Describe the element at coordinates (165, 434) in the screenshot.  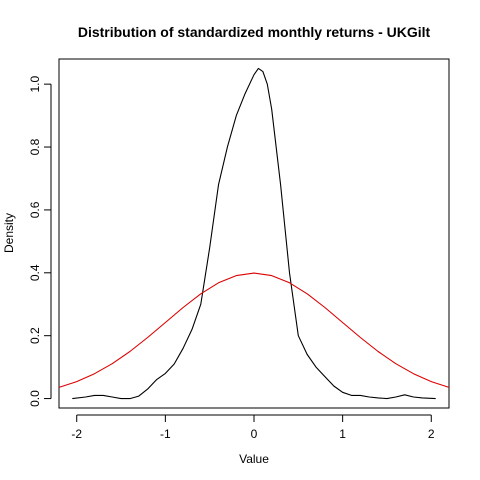
I see `x-tick-label: -1` at that location.